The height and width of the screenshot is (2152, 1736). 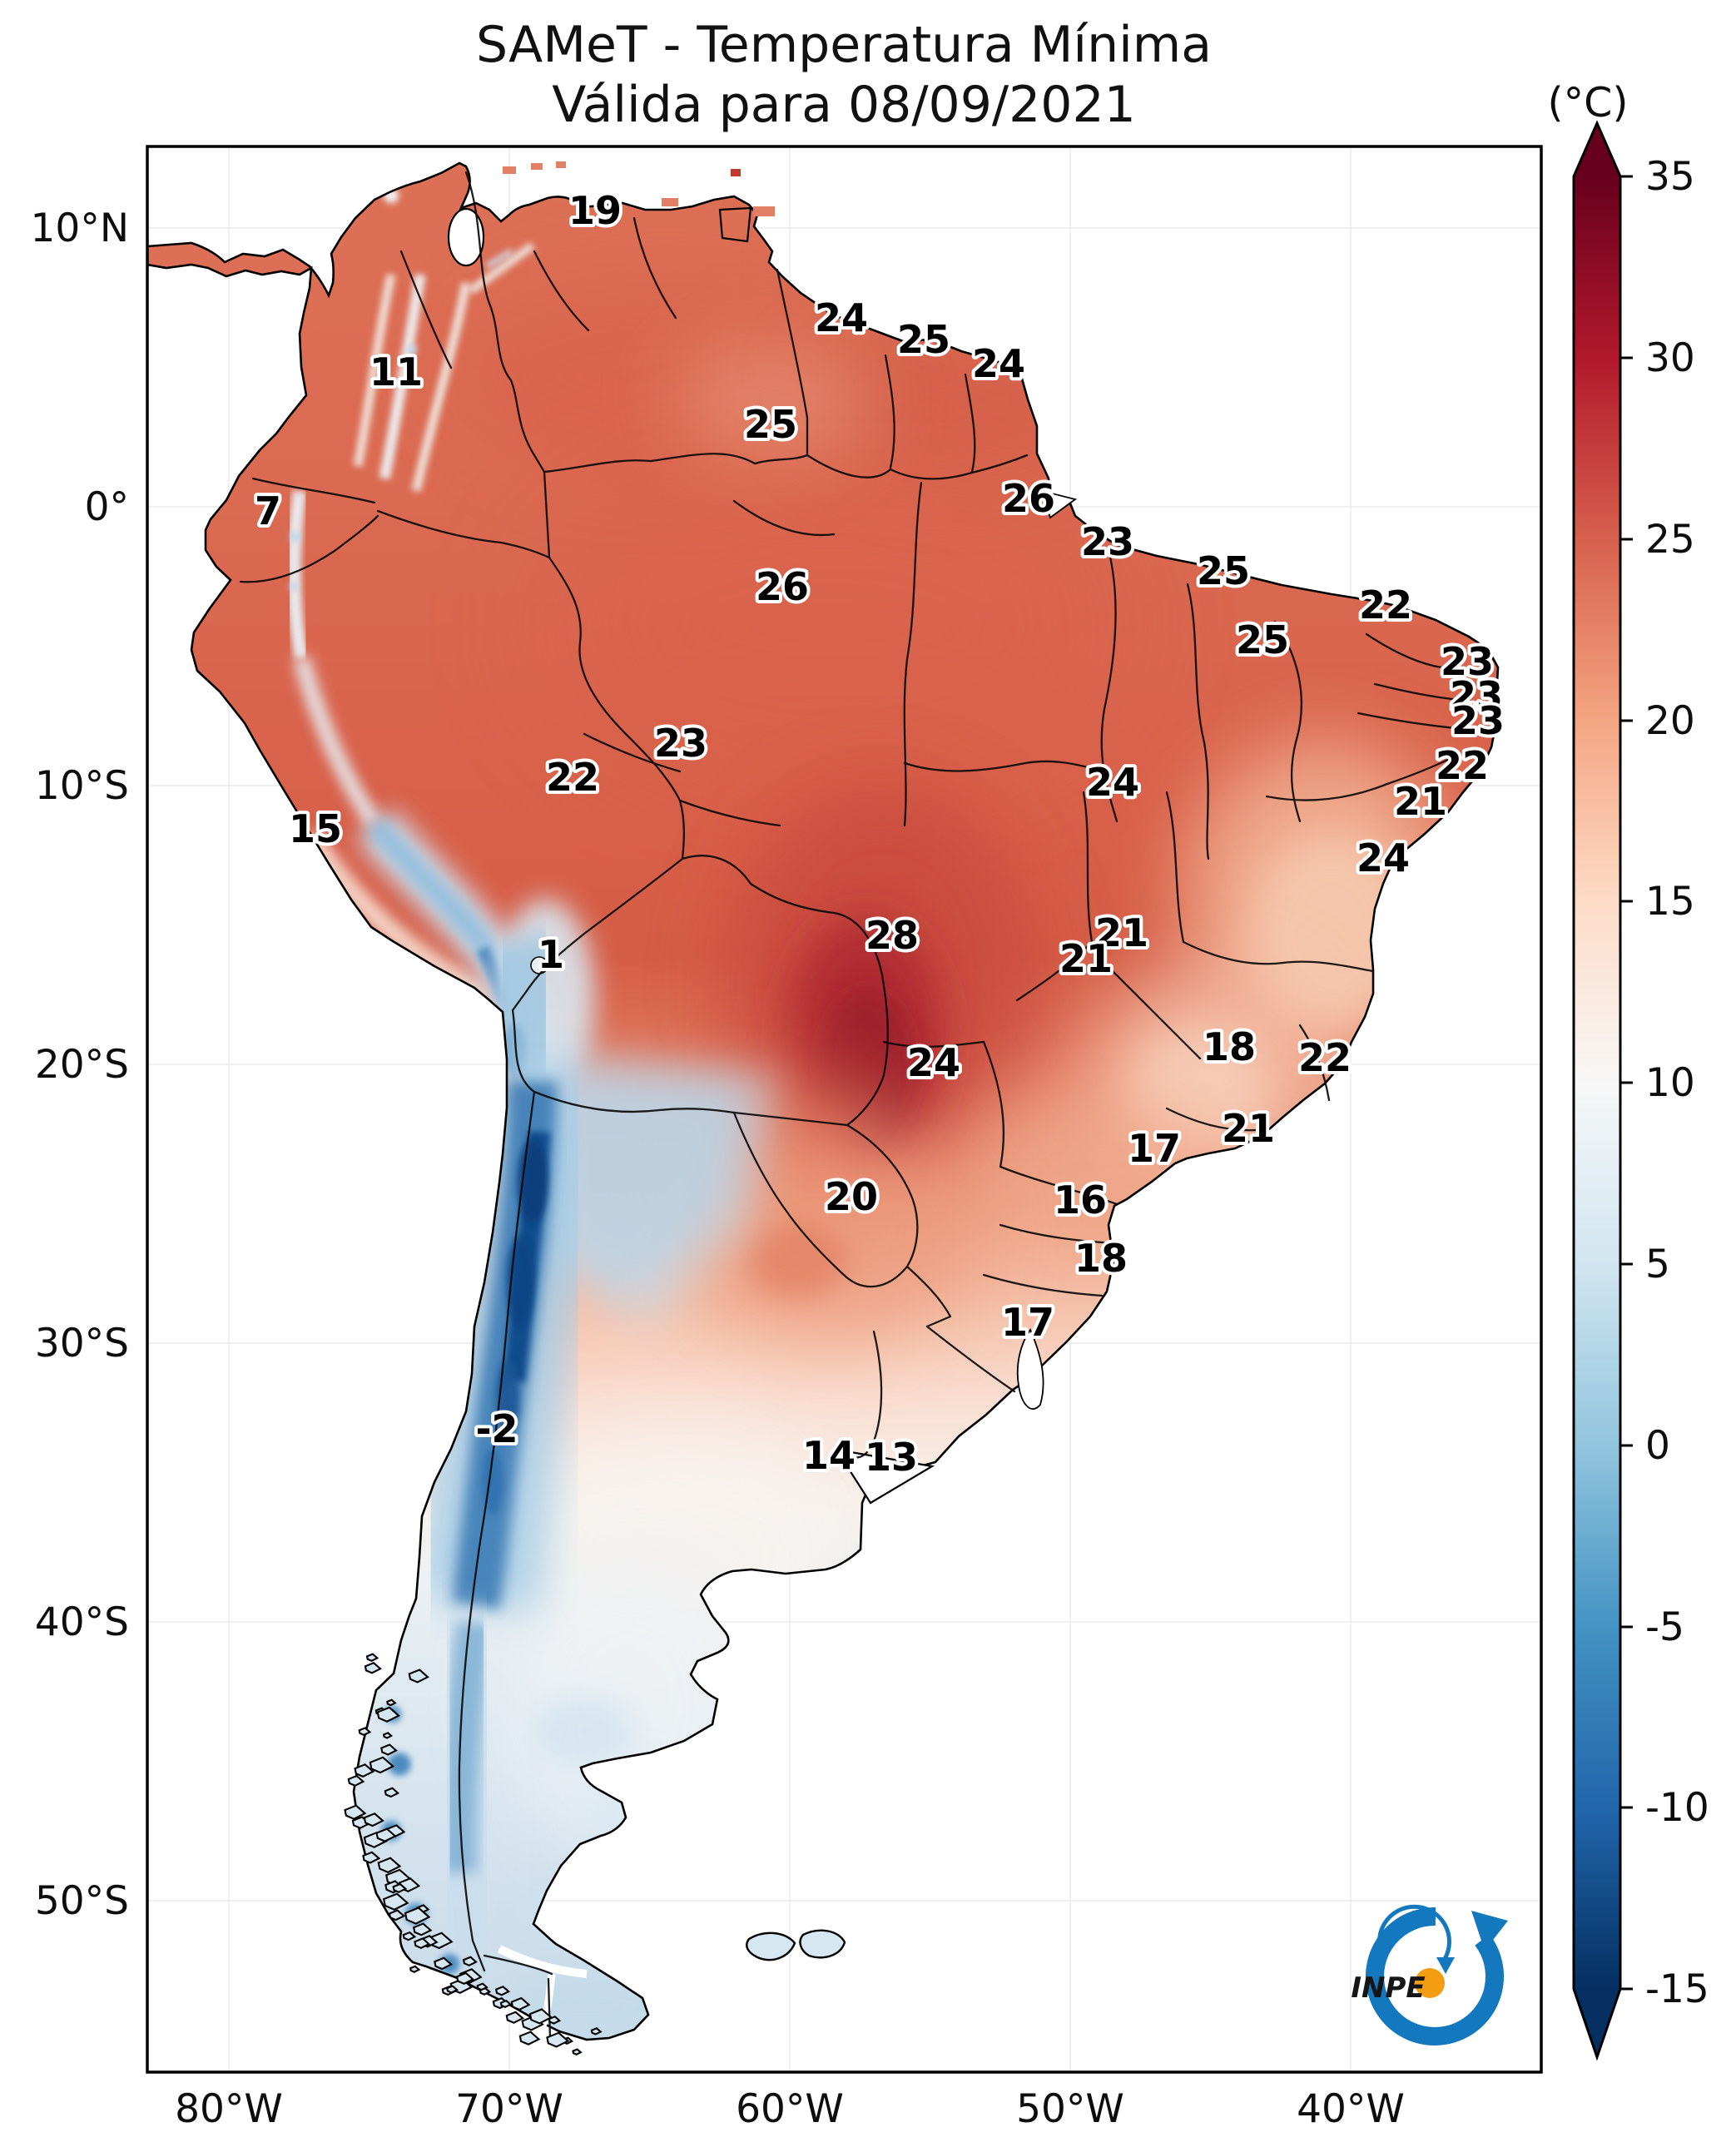 What do you see at coordinates (80, 228) in the screenshot?
I see `lat-tick-label: 10°N` at bounding box center [80, 228].